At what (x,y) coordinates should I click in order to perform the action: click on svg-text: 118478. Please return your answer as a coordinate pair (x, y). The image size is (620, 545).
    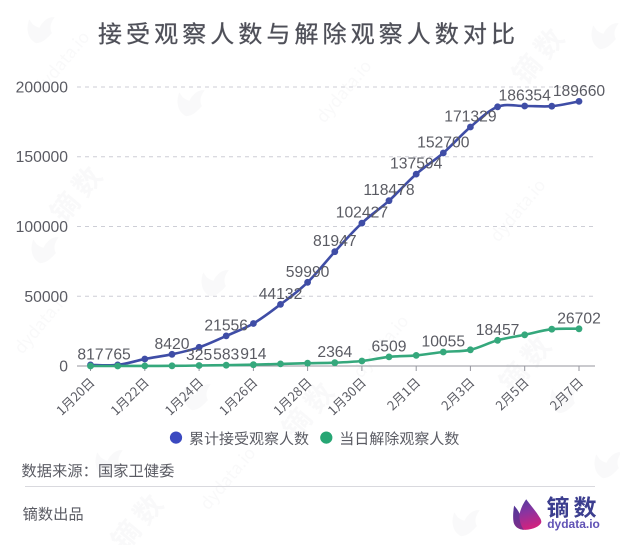
    Looking at the image, I should click on (388, 190).